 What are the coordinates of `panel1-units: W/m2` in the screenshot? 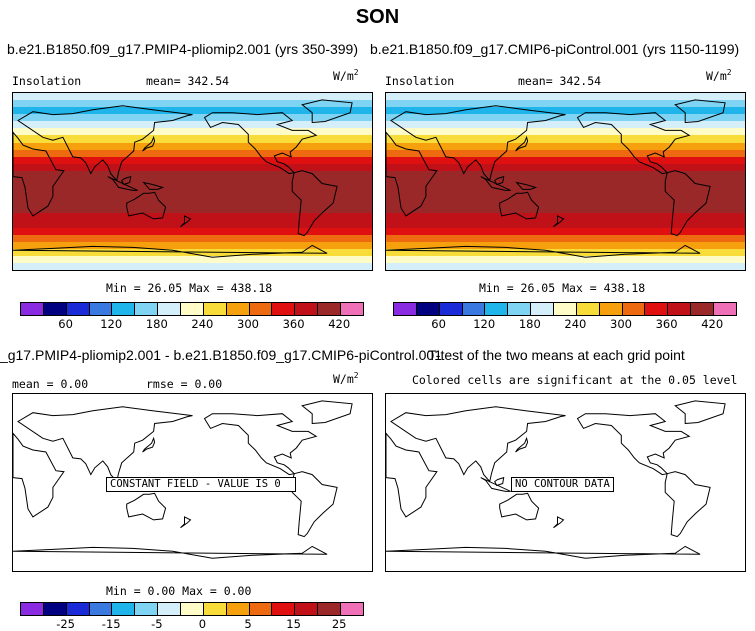 It's located at (346, 75).